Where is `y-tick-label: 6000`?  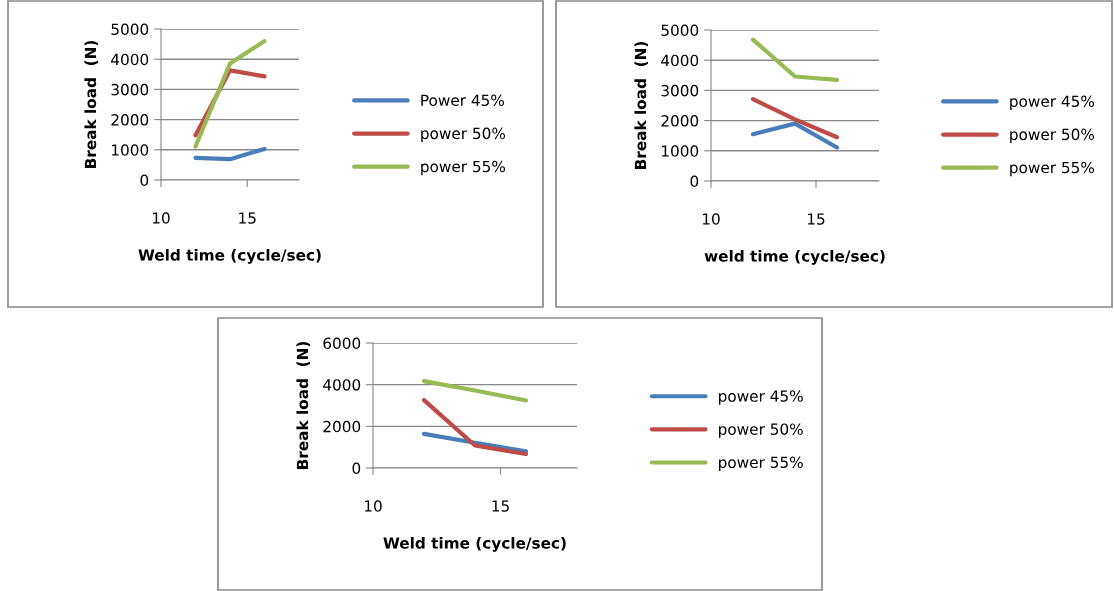
y-tick-label: 6000 is located at coordinates (342, 343).